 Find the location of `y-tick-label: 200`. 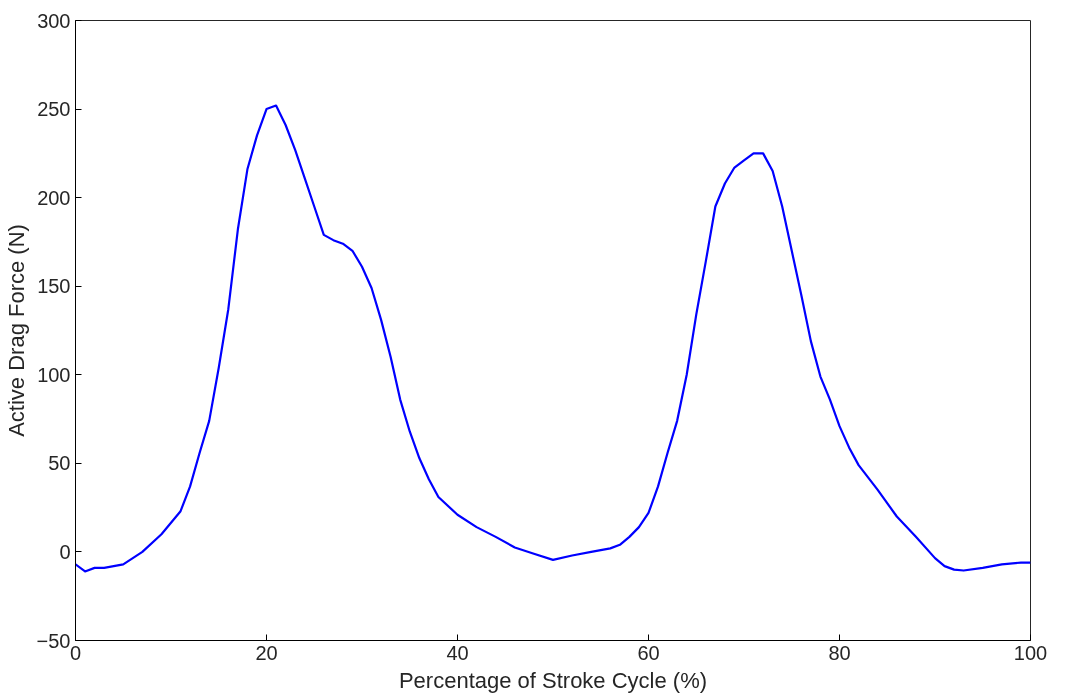

y-tick-label: 200 is located at coordinates (54, 197).